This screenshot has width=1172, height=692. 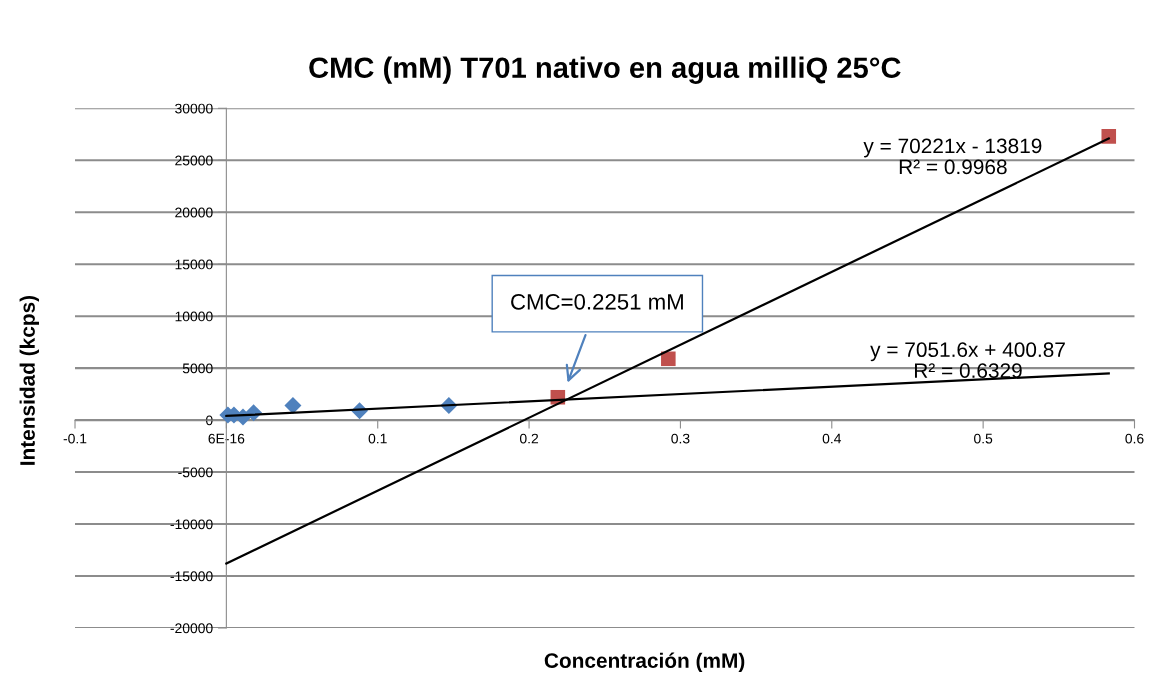 What do you see at coordinates (194, 264) in the screenshot?
I see `y-tick-label: 15000` at bounding box center [194, 264].